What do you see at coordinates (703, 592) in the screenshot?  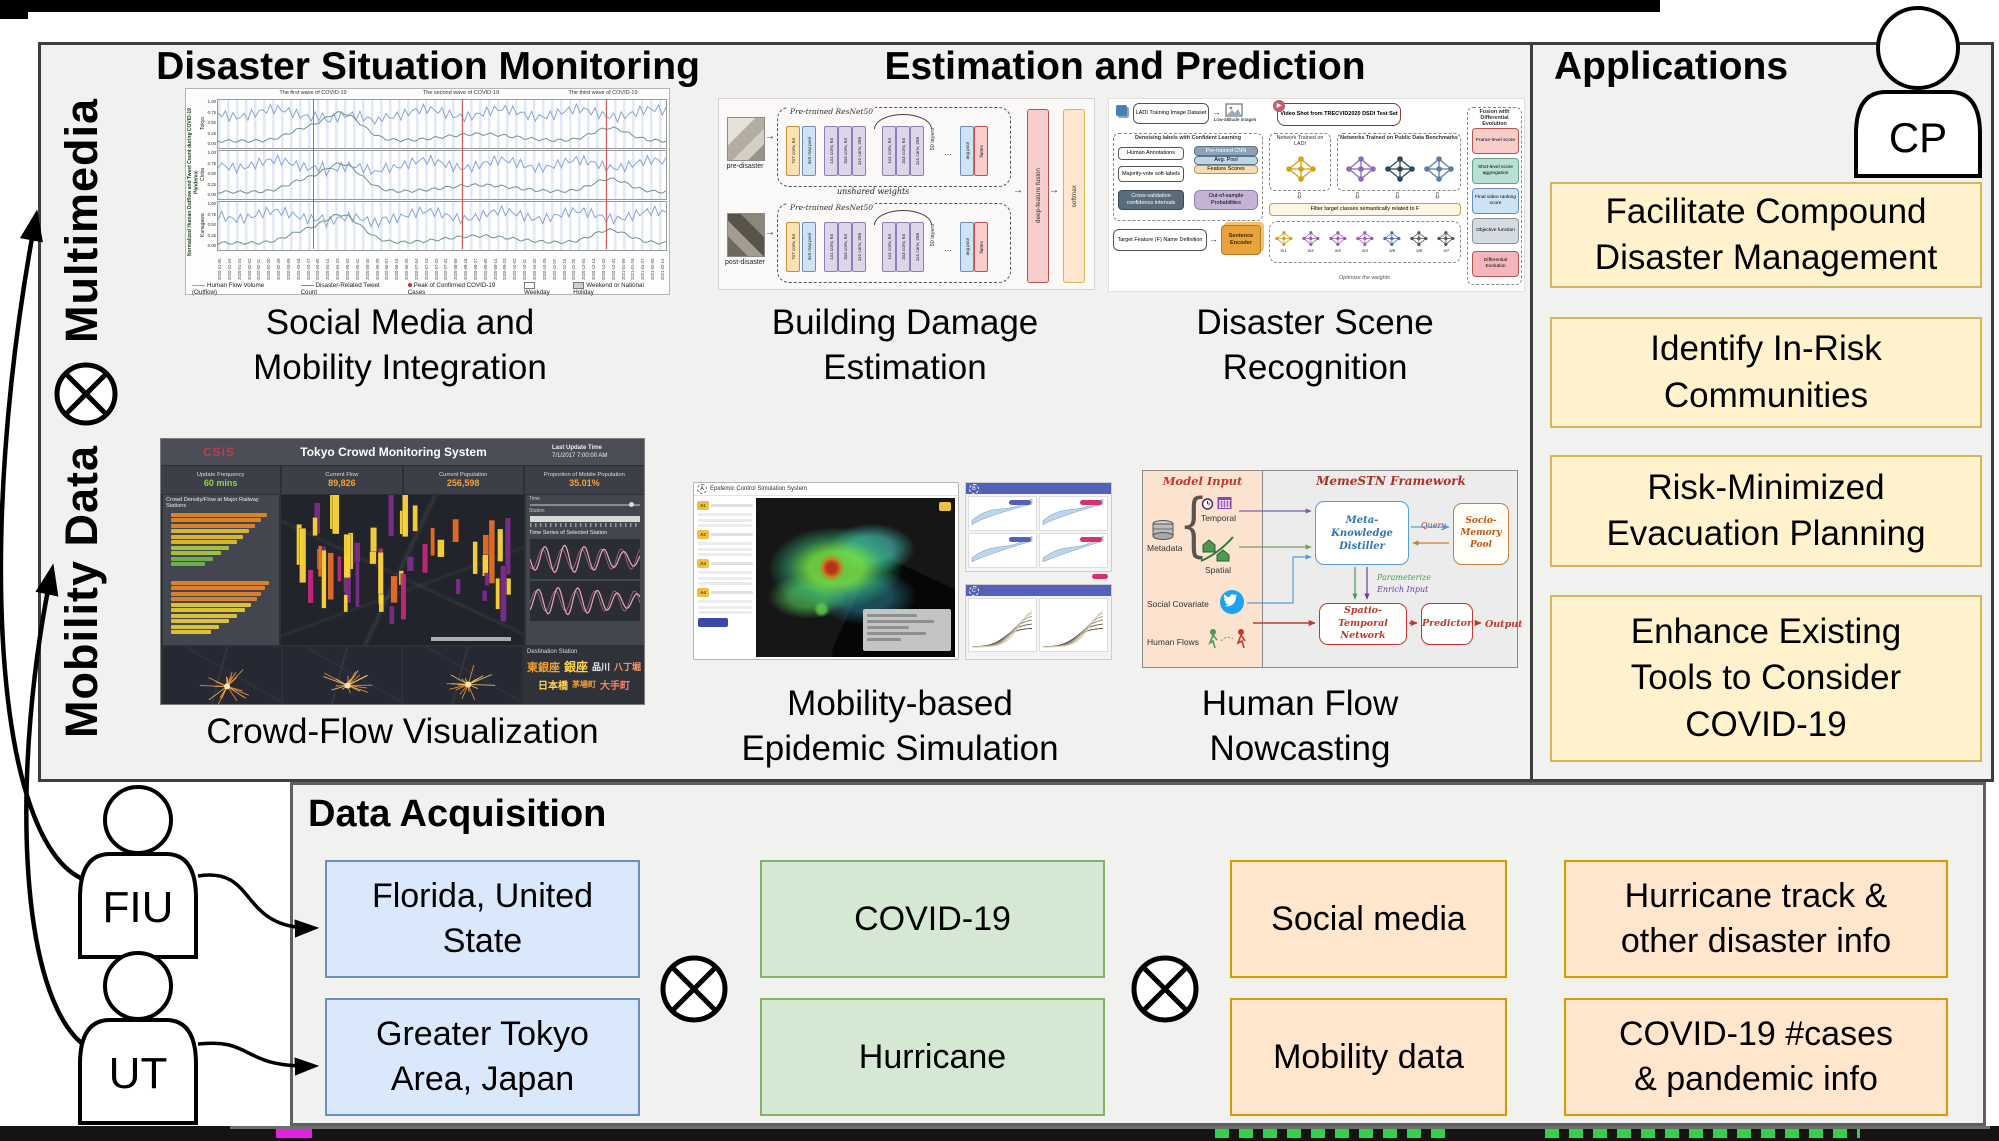 I see `sim-button: A4` at bounding box center [703, 592].